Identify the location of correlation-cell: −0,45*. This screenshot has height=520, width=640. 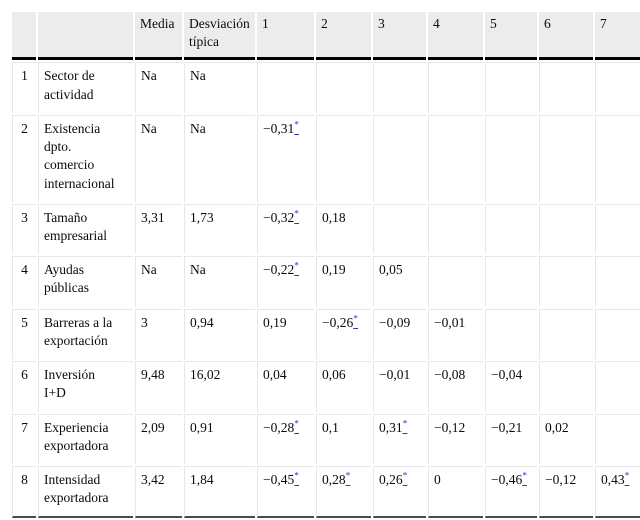
(285, 492).